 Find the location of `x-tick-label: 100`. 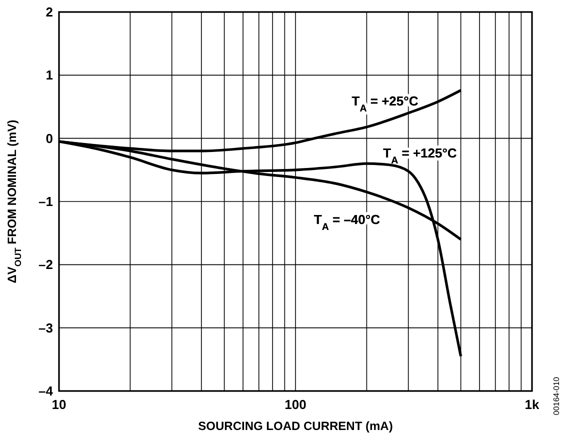

x-tick-label: 100 is located at coordinates (295, 404).